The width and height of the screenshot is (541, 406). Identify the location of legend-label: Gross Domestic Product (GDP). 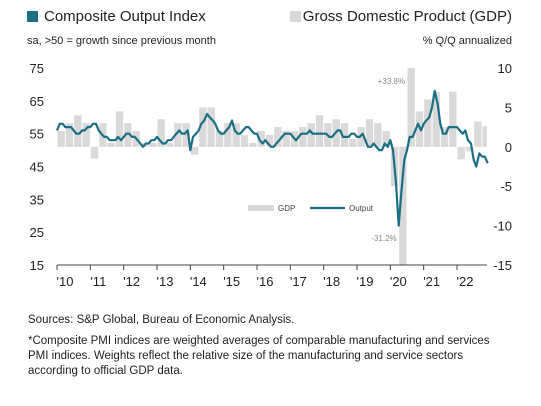
(407, 16).